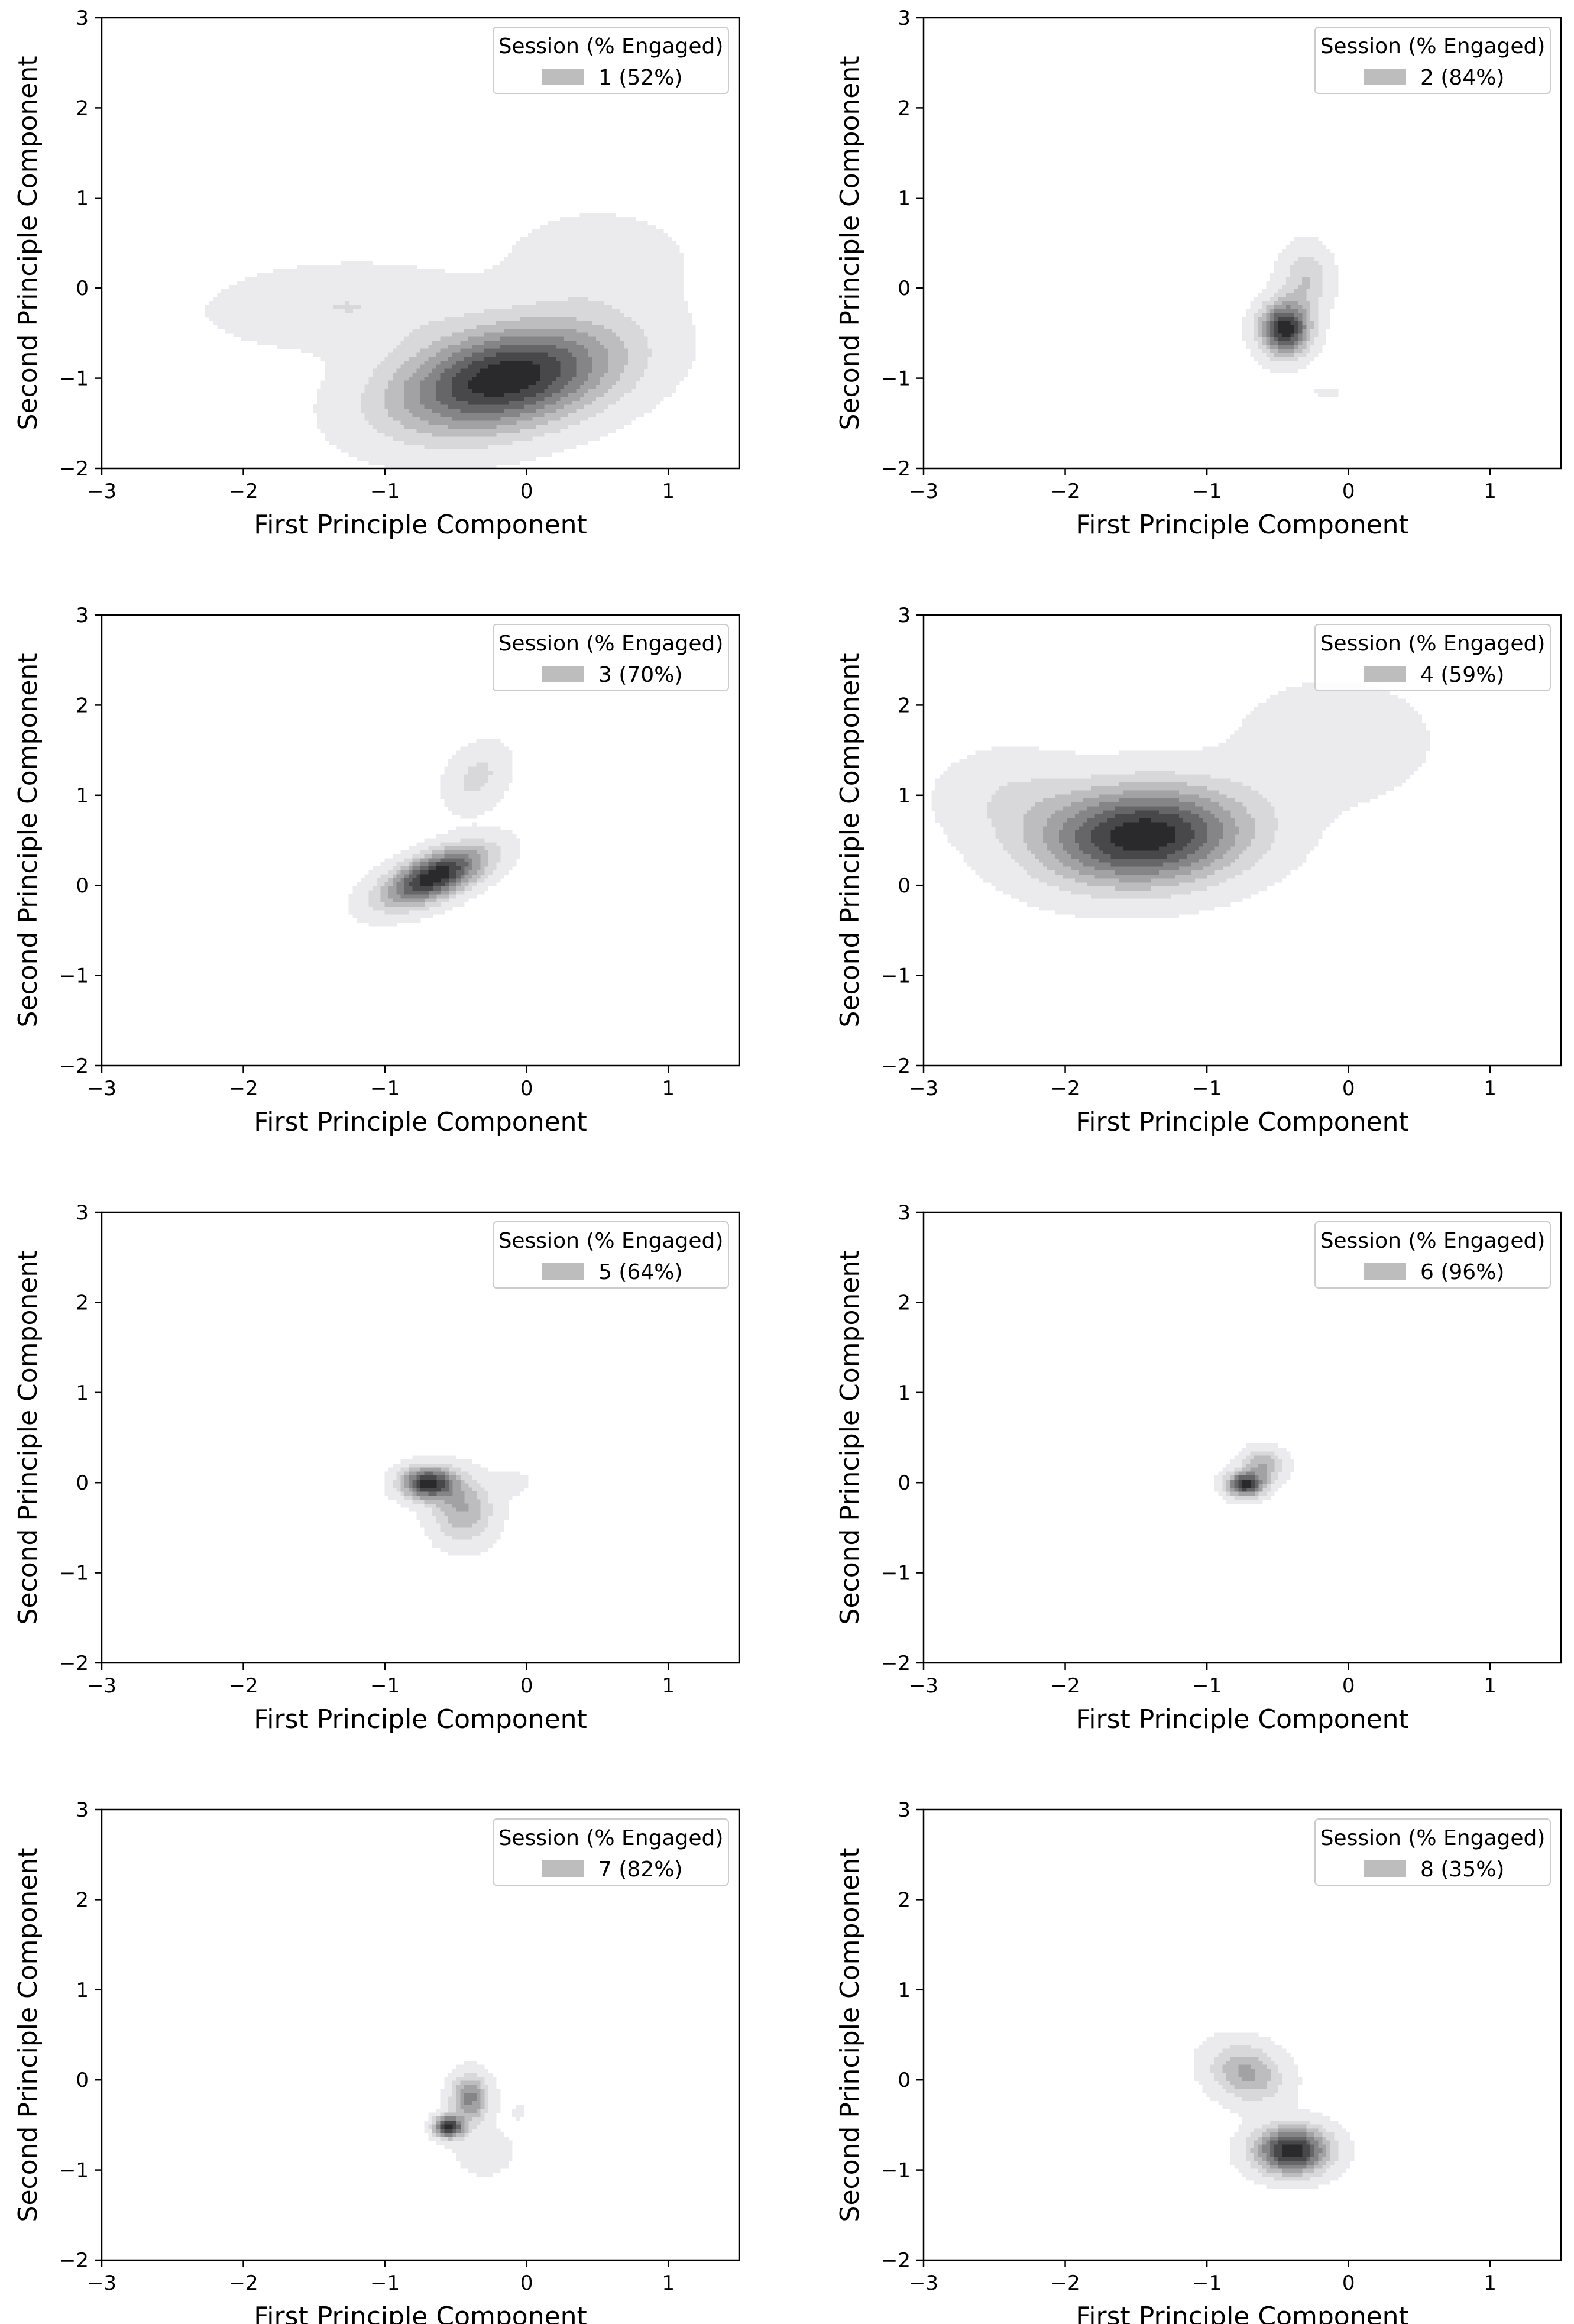 The width and height of the screenshot is (1574, 2324). What do you see at coordinates (640, 675) in the screenshot?
I see `legend-label: 3 (70%)` at bounding box center [640, 675].